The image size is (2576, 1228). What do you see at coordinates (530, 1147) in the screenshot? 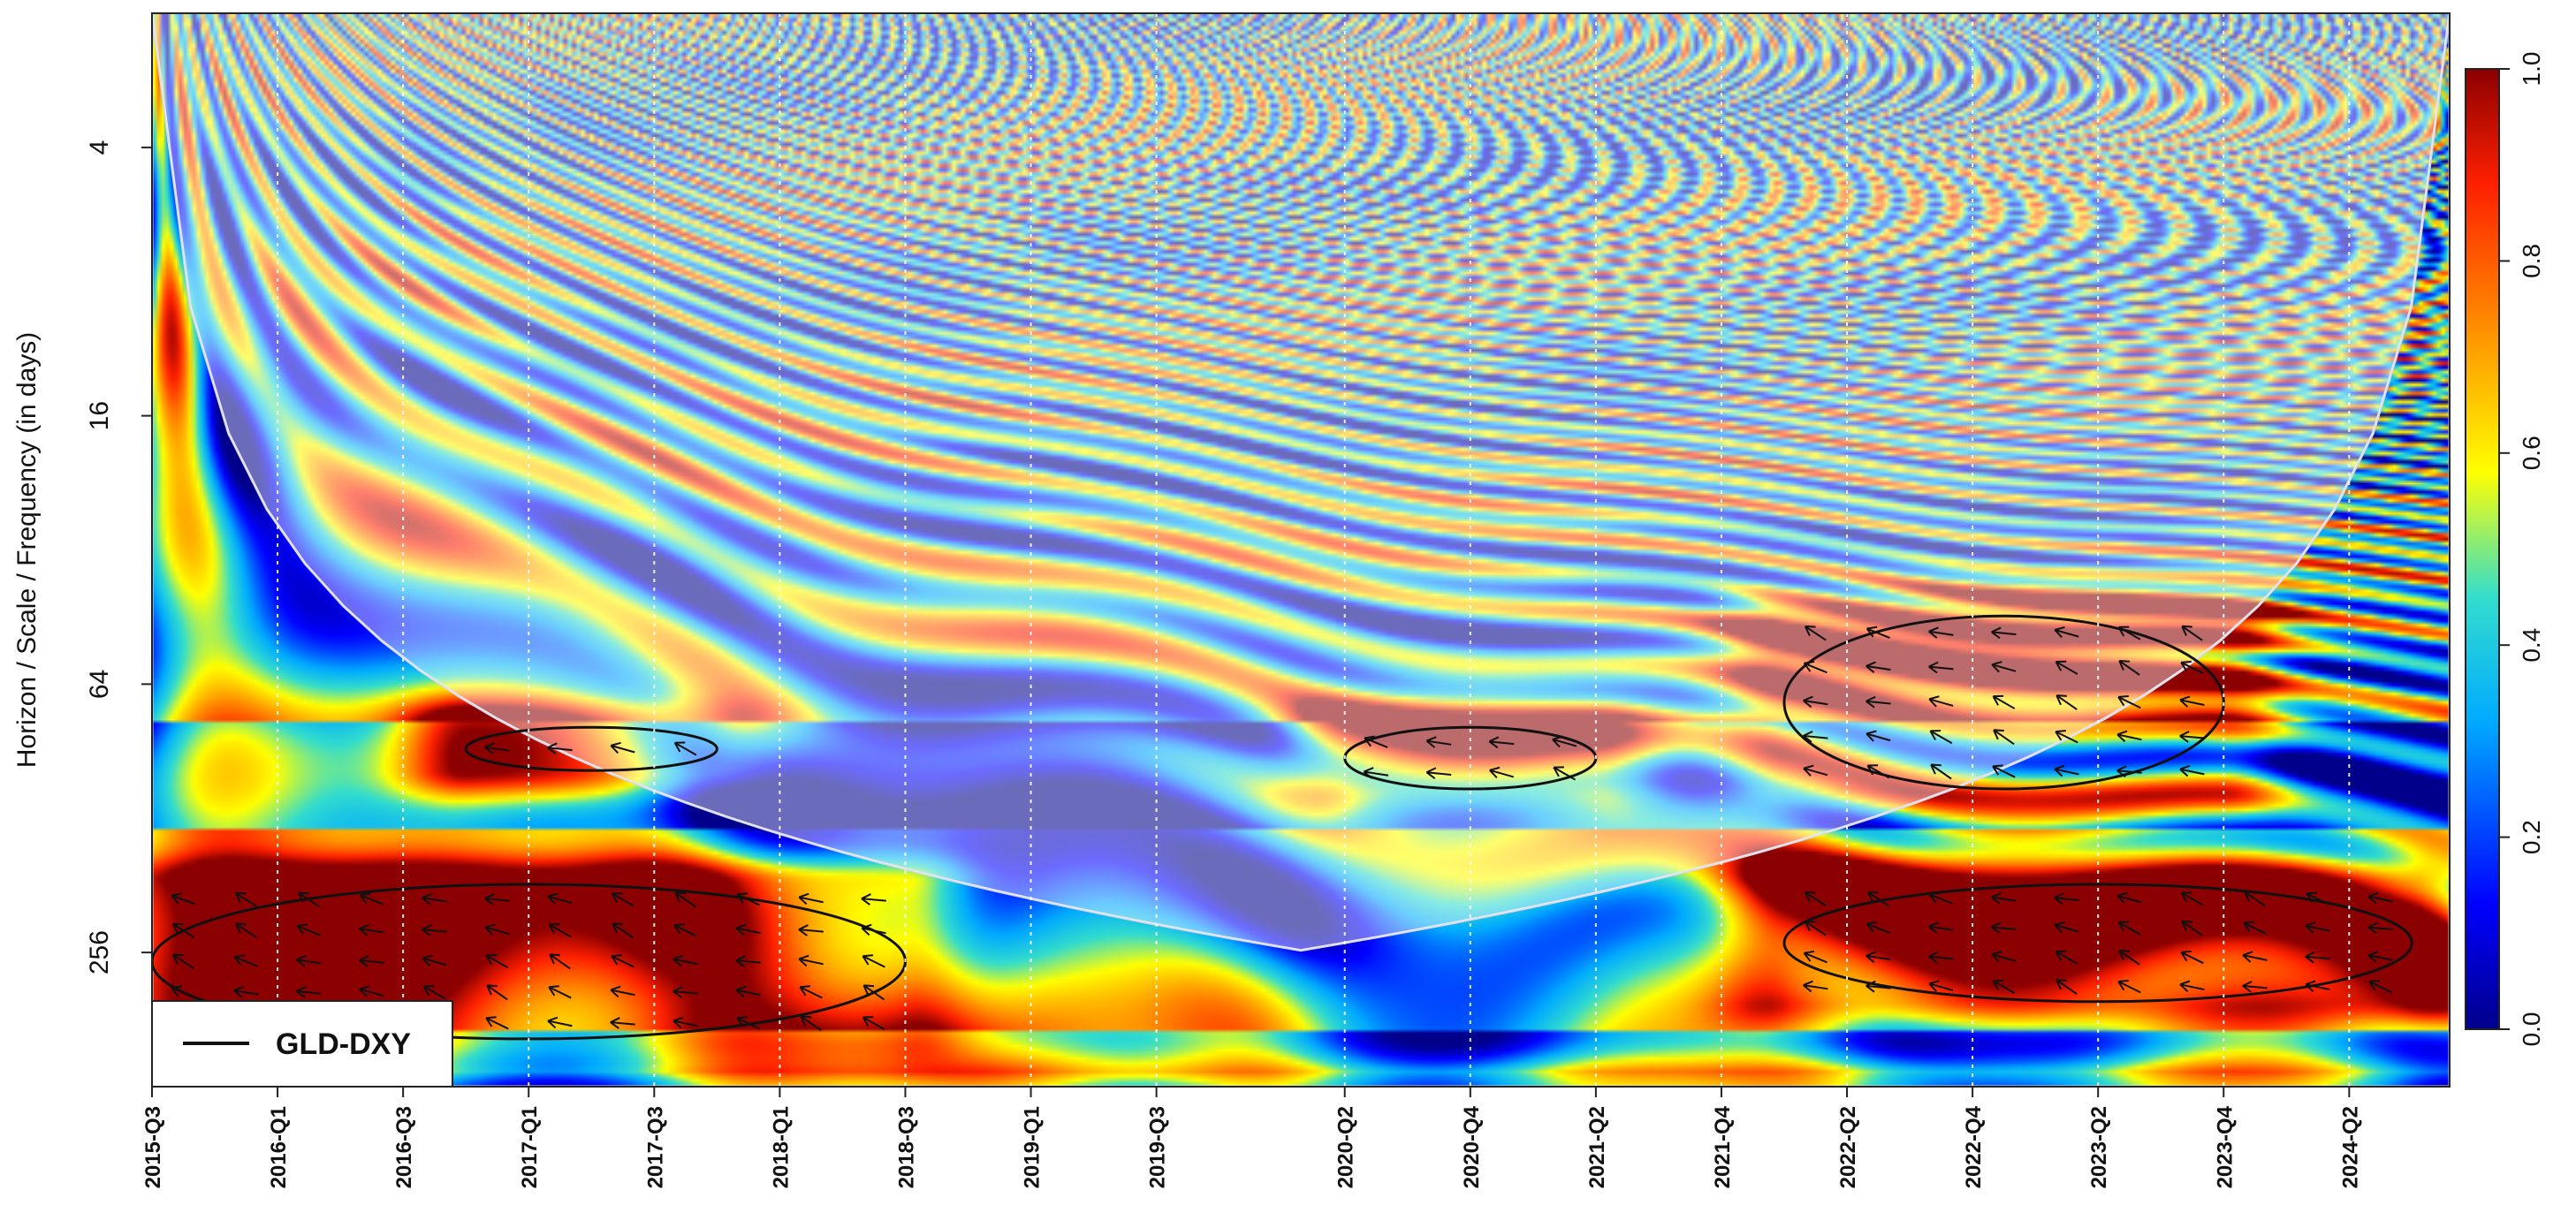
I see `x-tick-label: 2017-Q1` at bounding box center [530, 1147].